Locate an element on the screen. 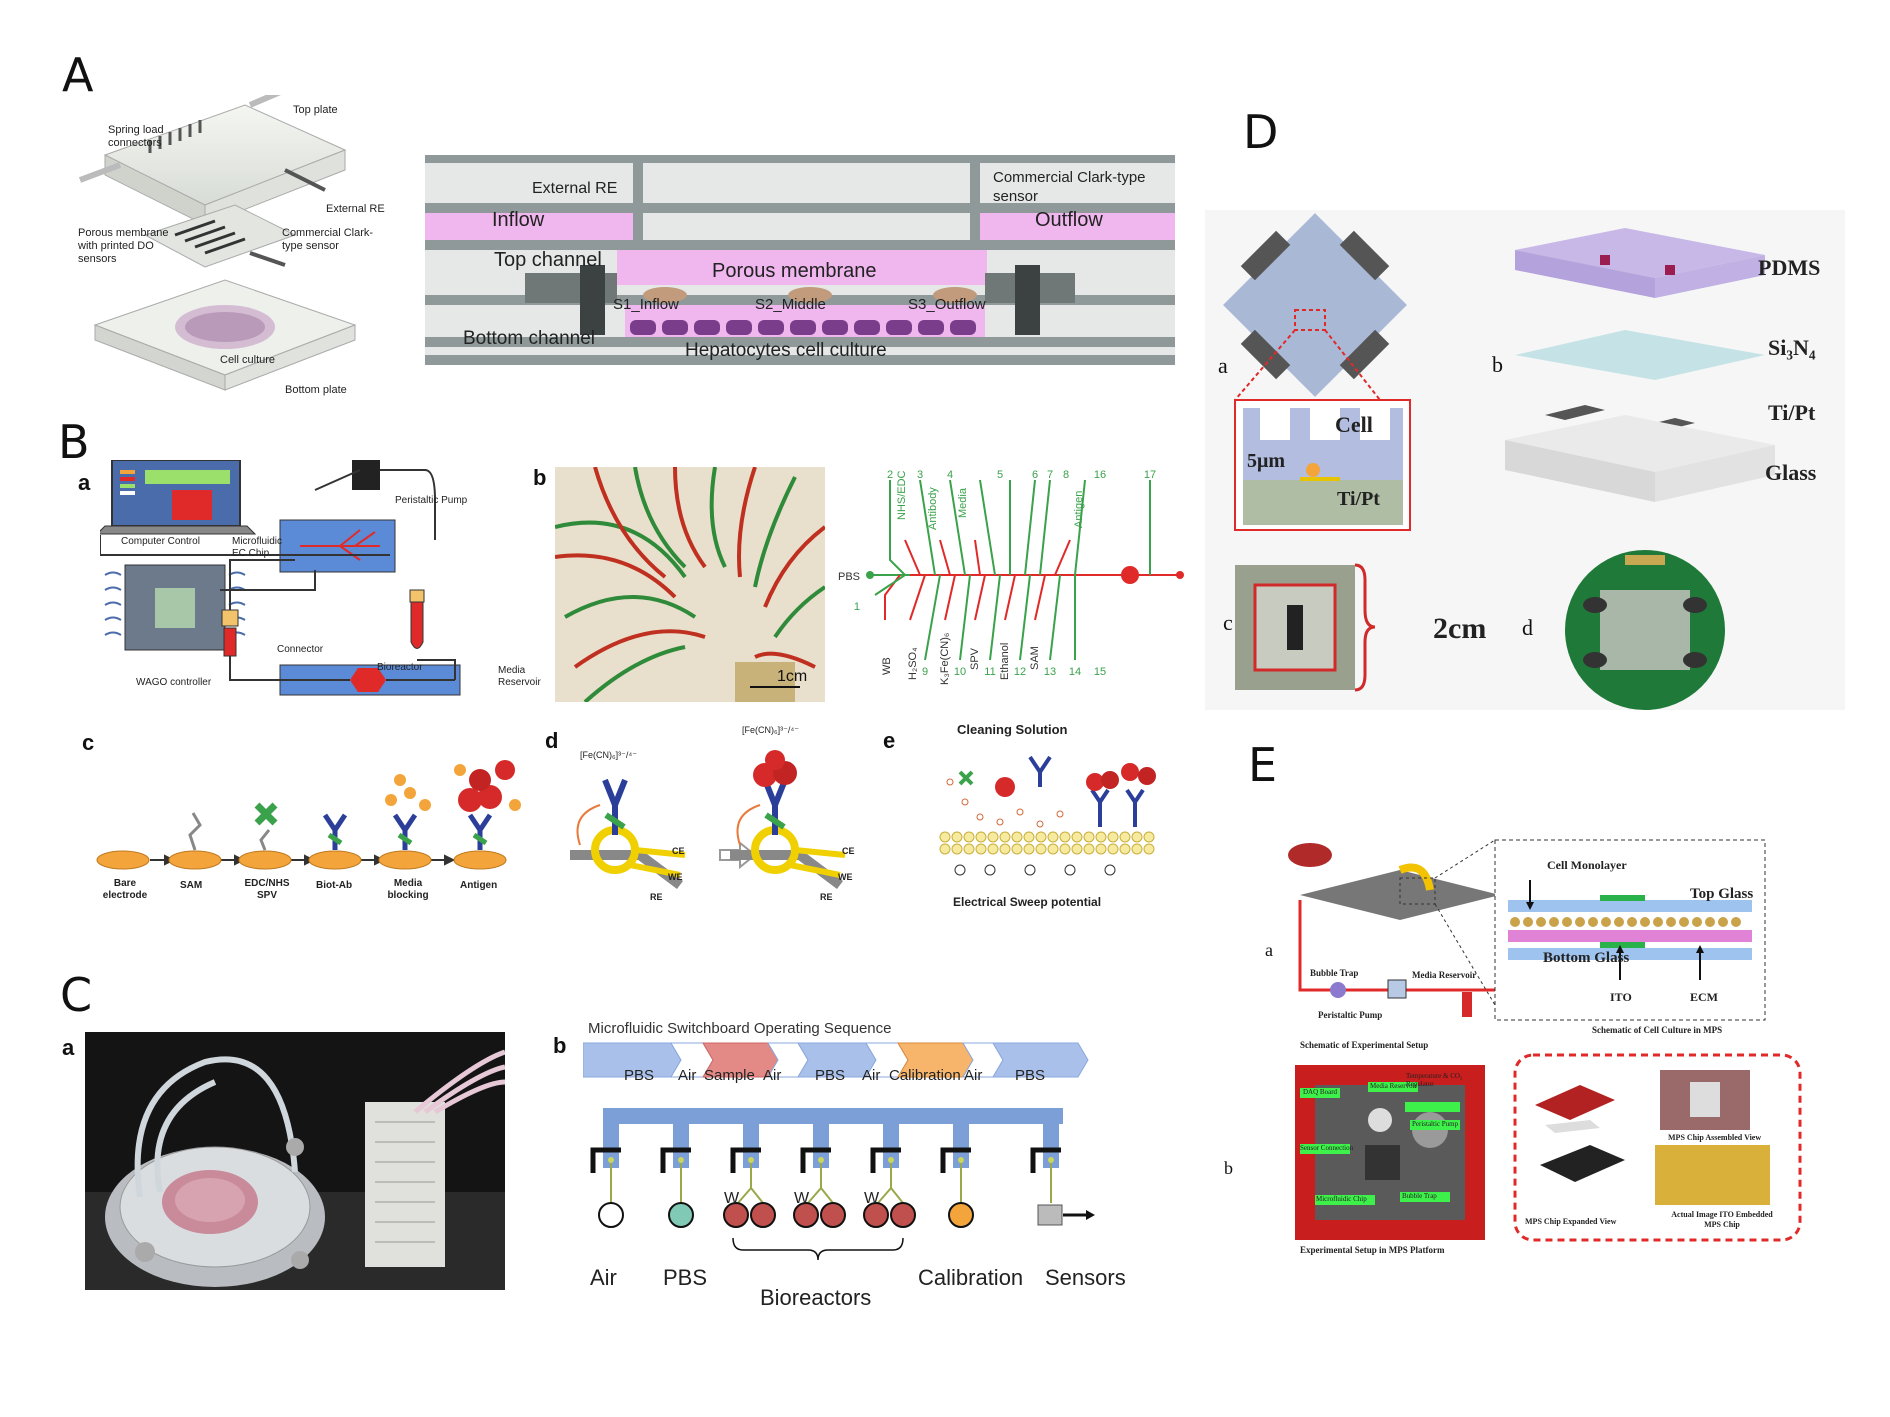 This screenshot has height=1417, width=1890. sublabel-d-a: a is located at coordinates (1223, 365).